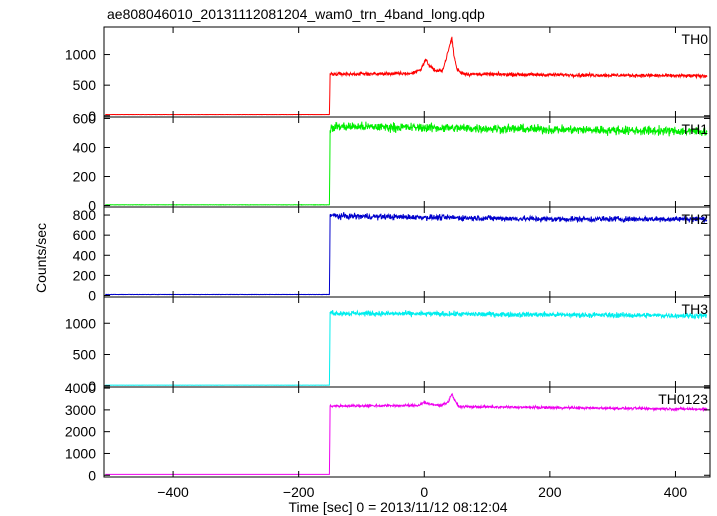 The image size is (717, 516). I want to click on series-line-th0, so click(406, 76).